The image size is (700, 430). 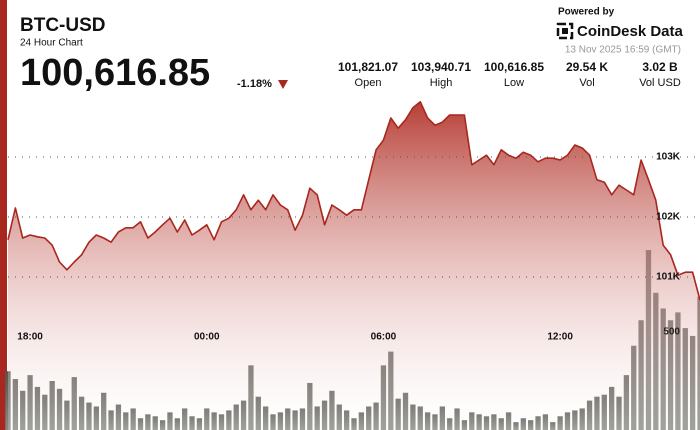 What do you see at coordinates (441, 67) in the screenshot?
I see `stat-value: 103,940.71` at bounding box center [441, 67].